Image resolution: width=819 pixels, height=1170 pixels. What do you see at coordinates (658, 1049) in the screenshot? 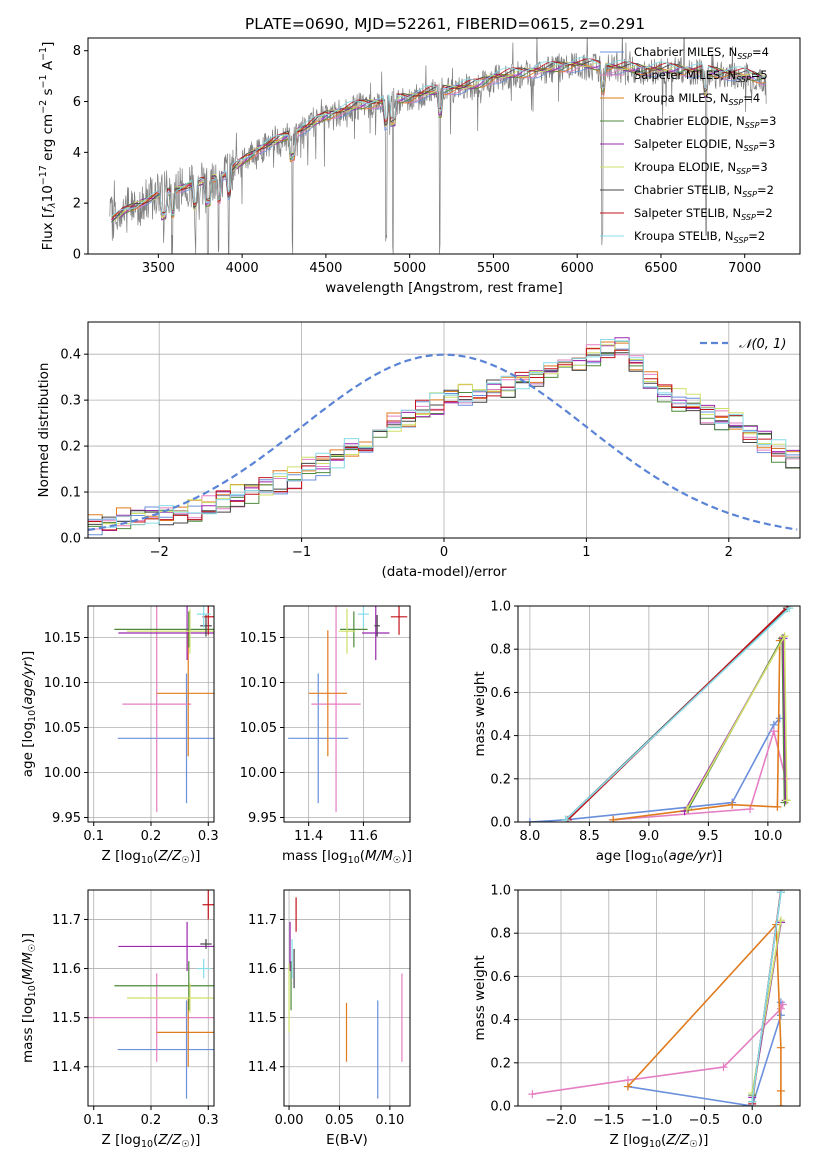
I see `weight-line-salpeter-miles` at bounding box center [658, 1049].